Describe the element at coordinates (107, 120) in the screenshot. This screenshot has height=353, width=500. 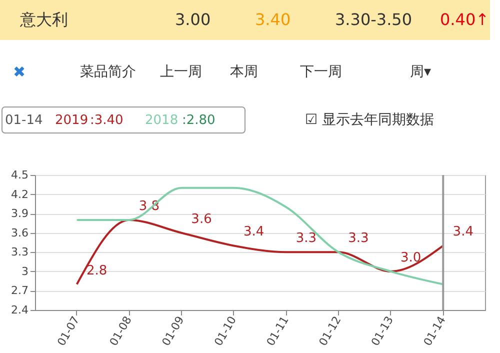
I see `text: :3.40` at that location.